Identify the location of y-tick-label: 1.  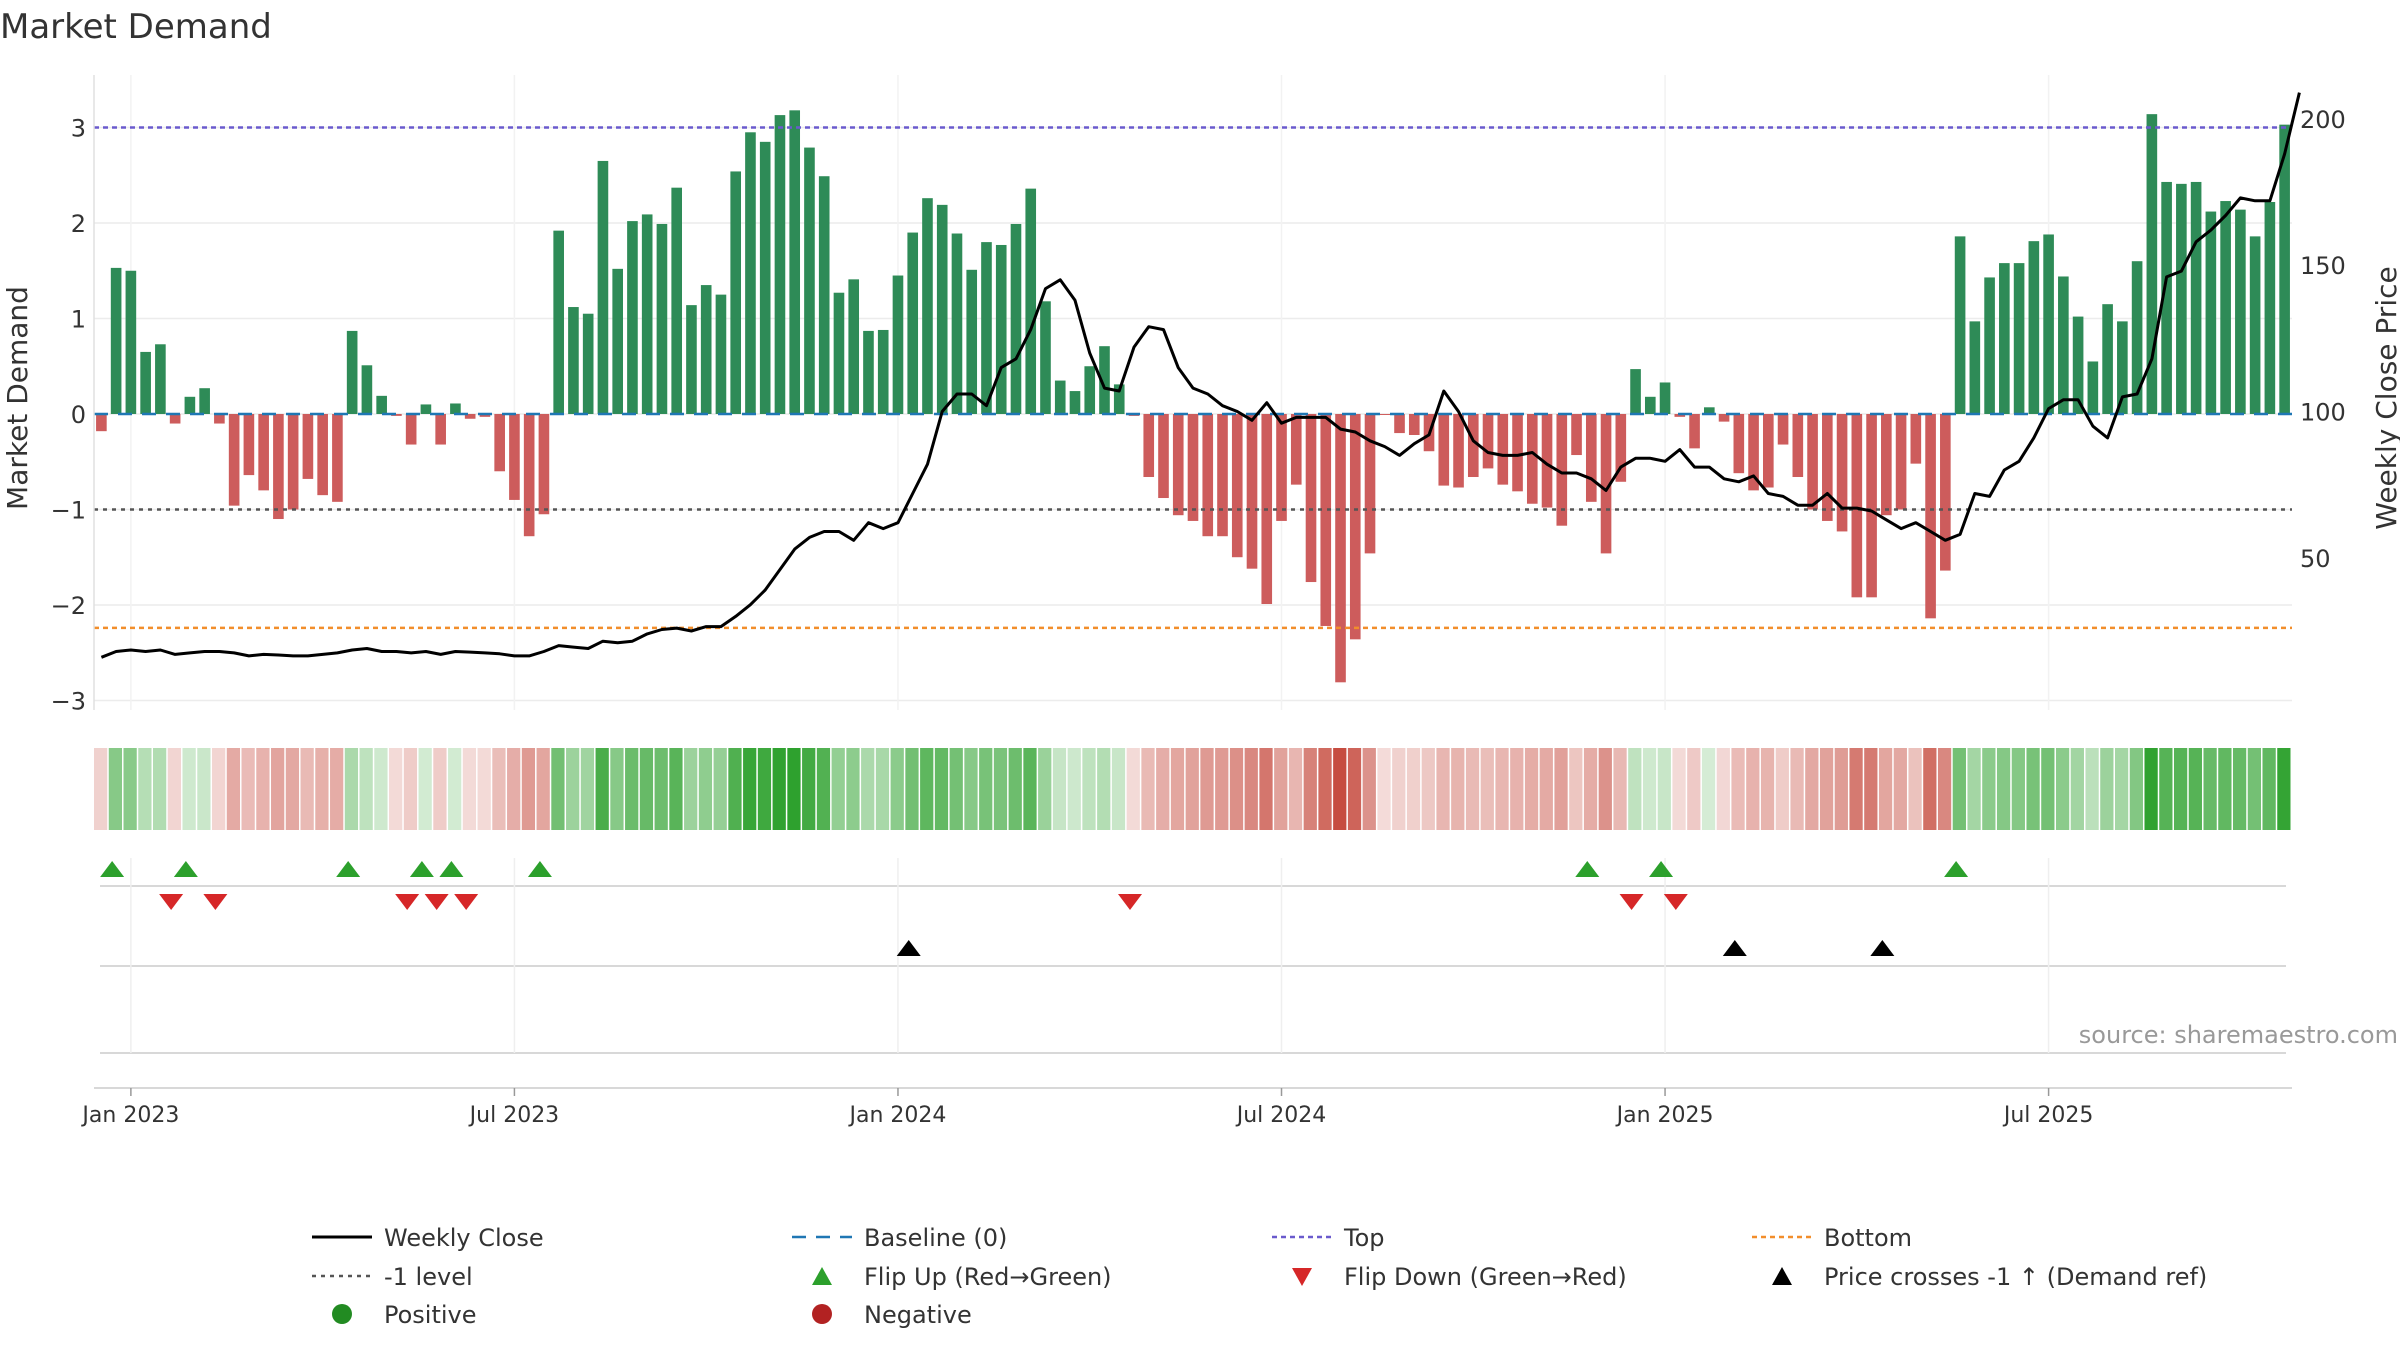
(78, 319).